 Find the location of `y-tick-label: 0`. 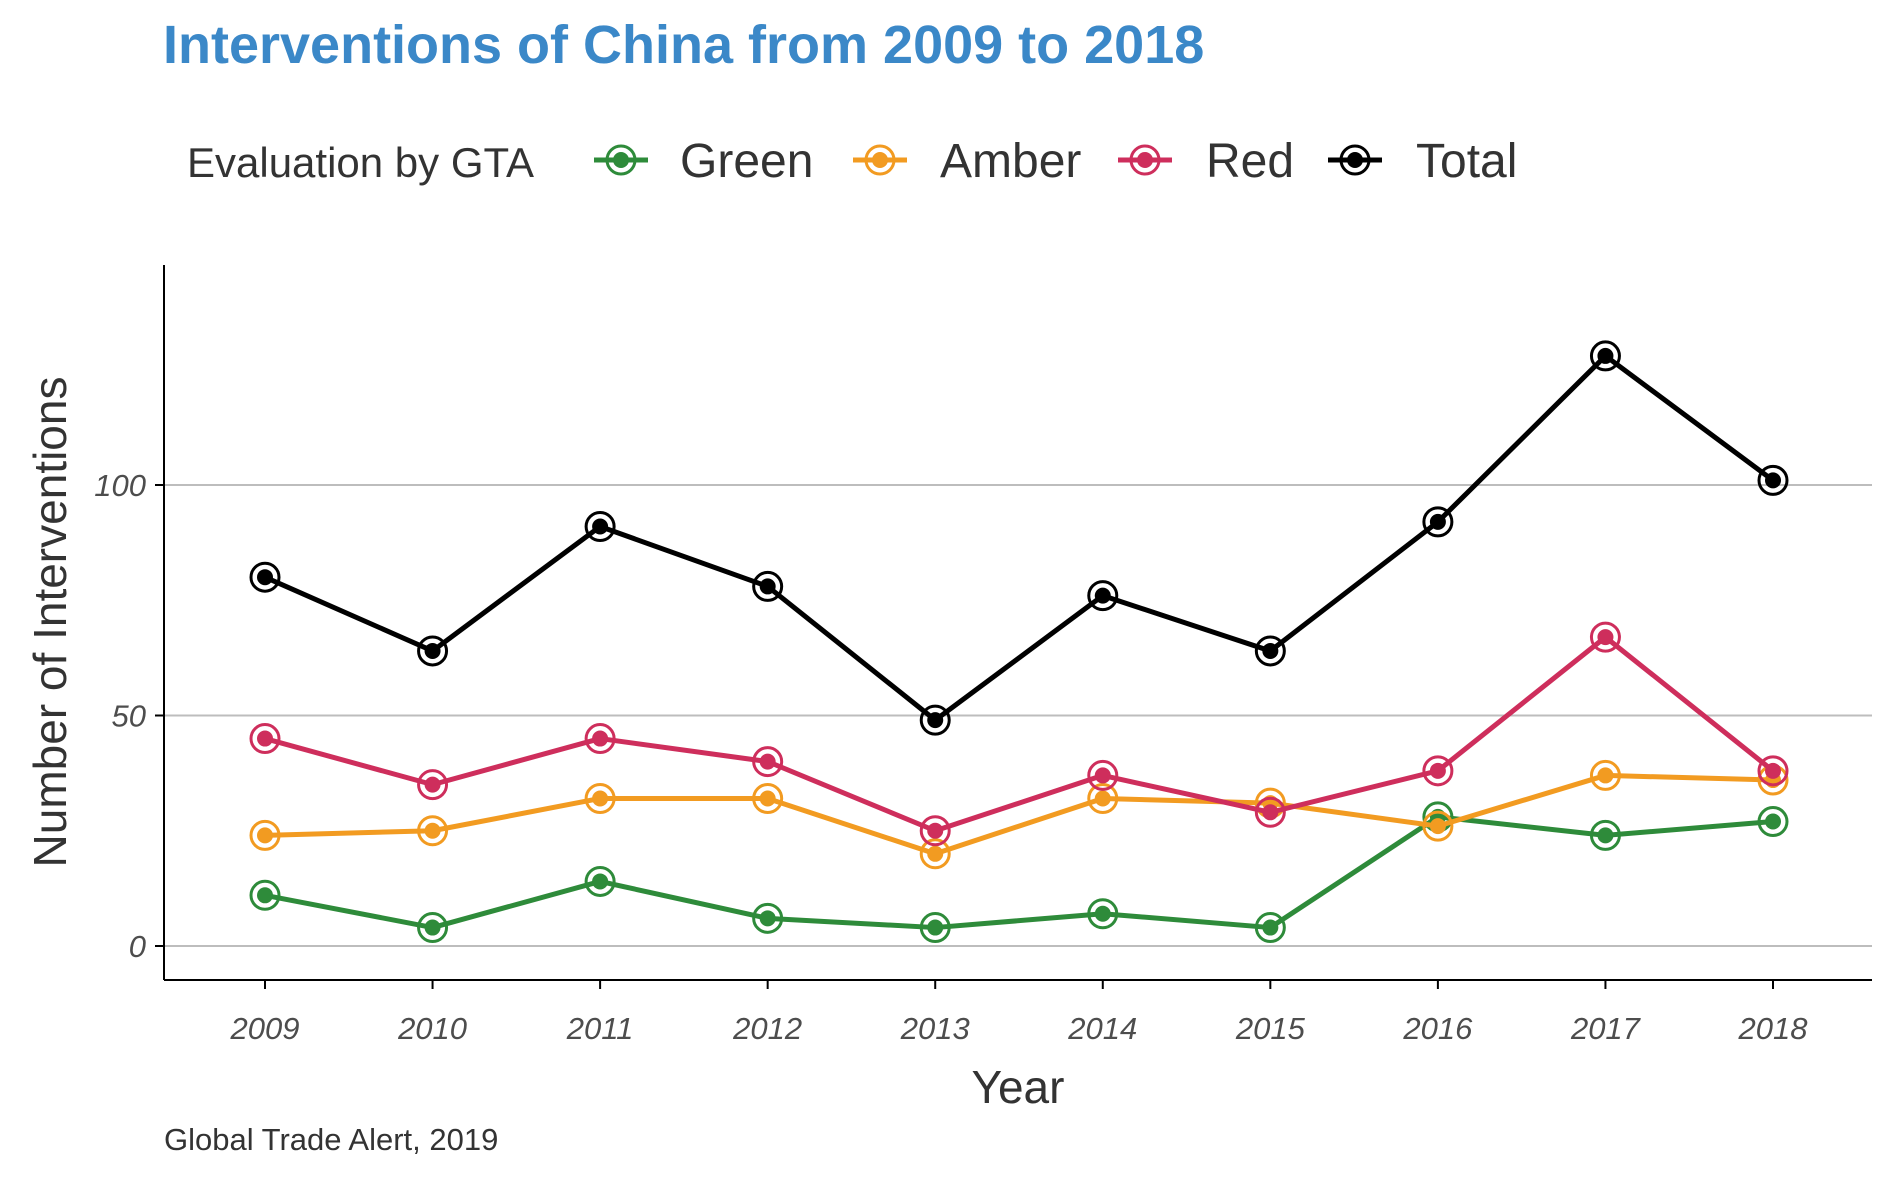

y-tick-label: 0 is located at coordinates (137, 946).